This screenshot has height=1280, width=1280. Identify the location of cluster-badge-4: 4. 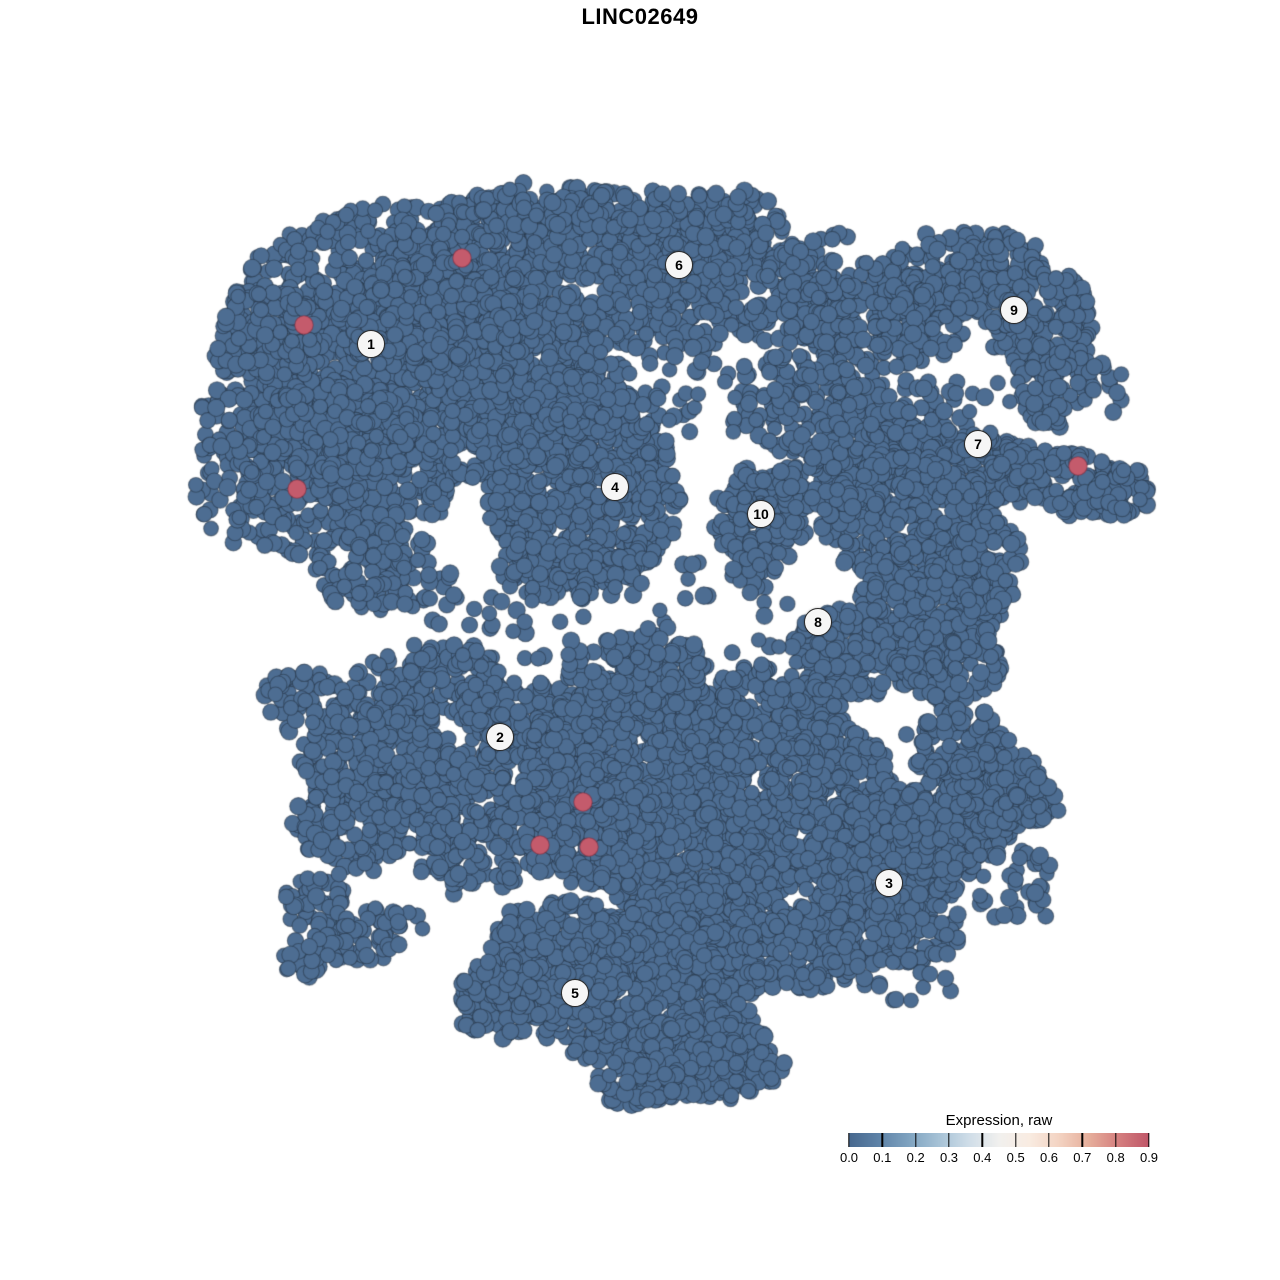
(615, 487).